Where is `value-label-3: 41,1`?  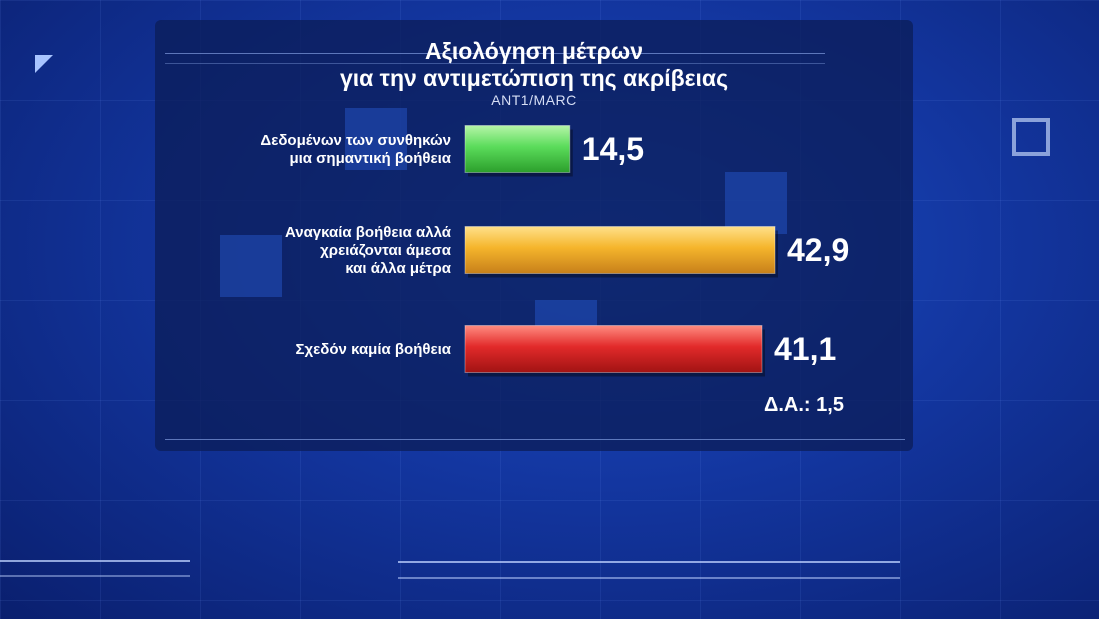 value-label-3: 41,1 is located at coordinates (805, 349).